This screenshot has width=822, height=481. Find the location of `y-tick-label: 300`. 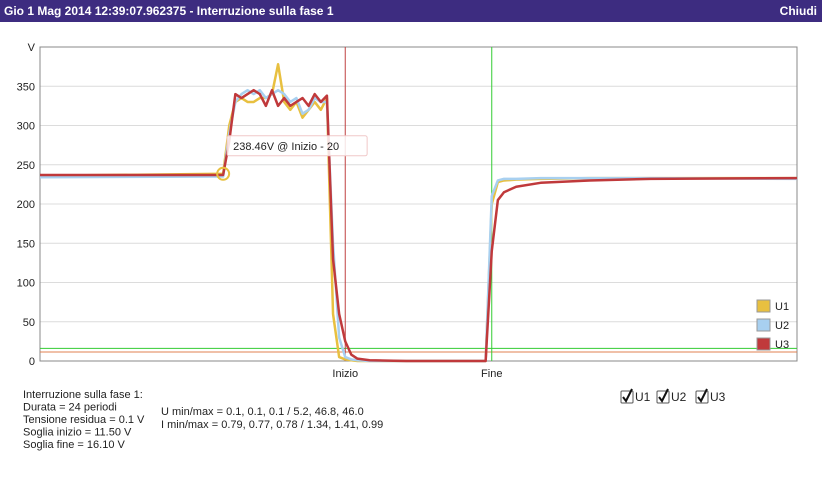

y-tick-label: 300 is located at coordinates (26, 127).